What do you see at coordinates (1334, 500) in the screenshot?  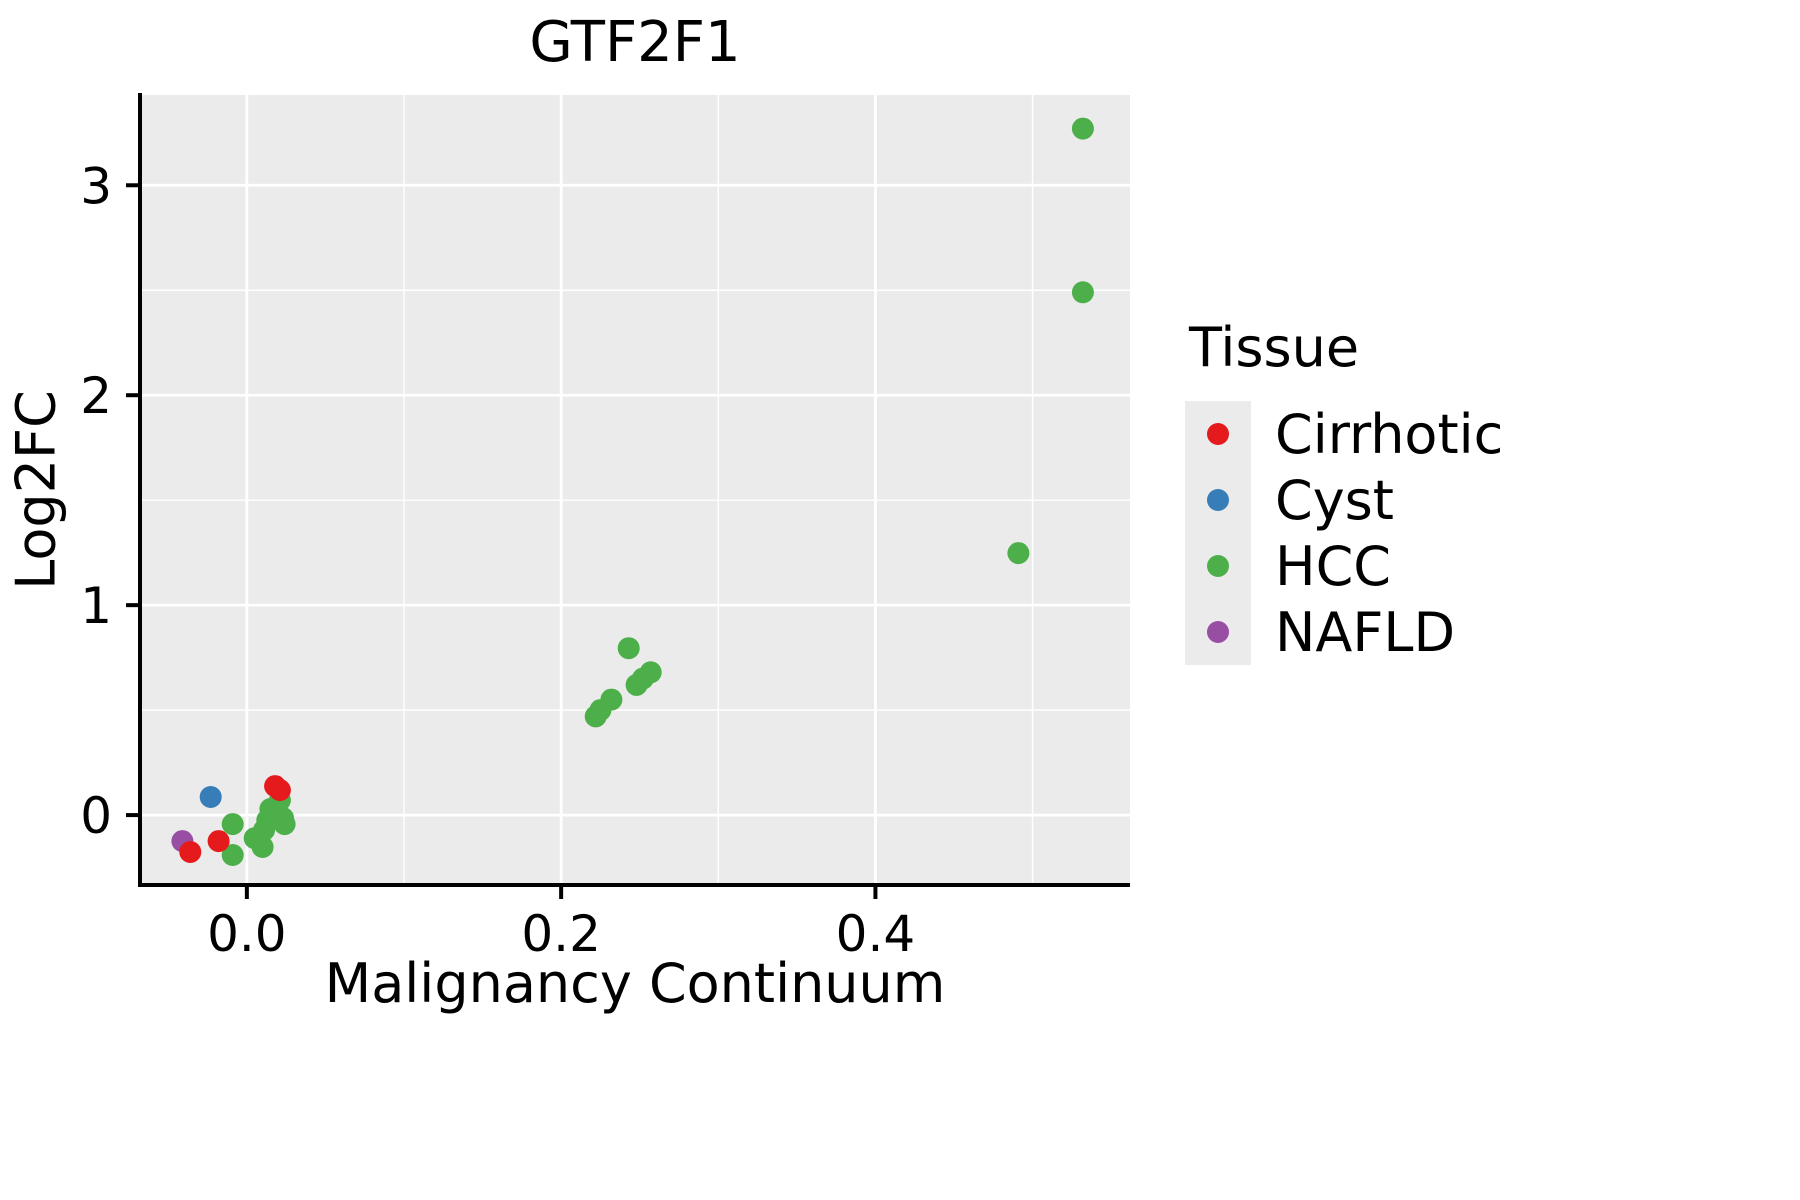 I see `legend-label-cyst: Cyst` at bounding box center [1334, 500].